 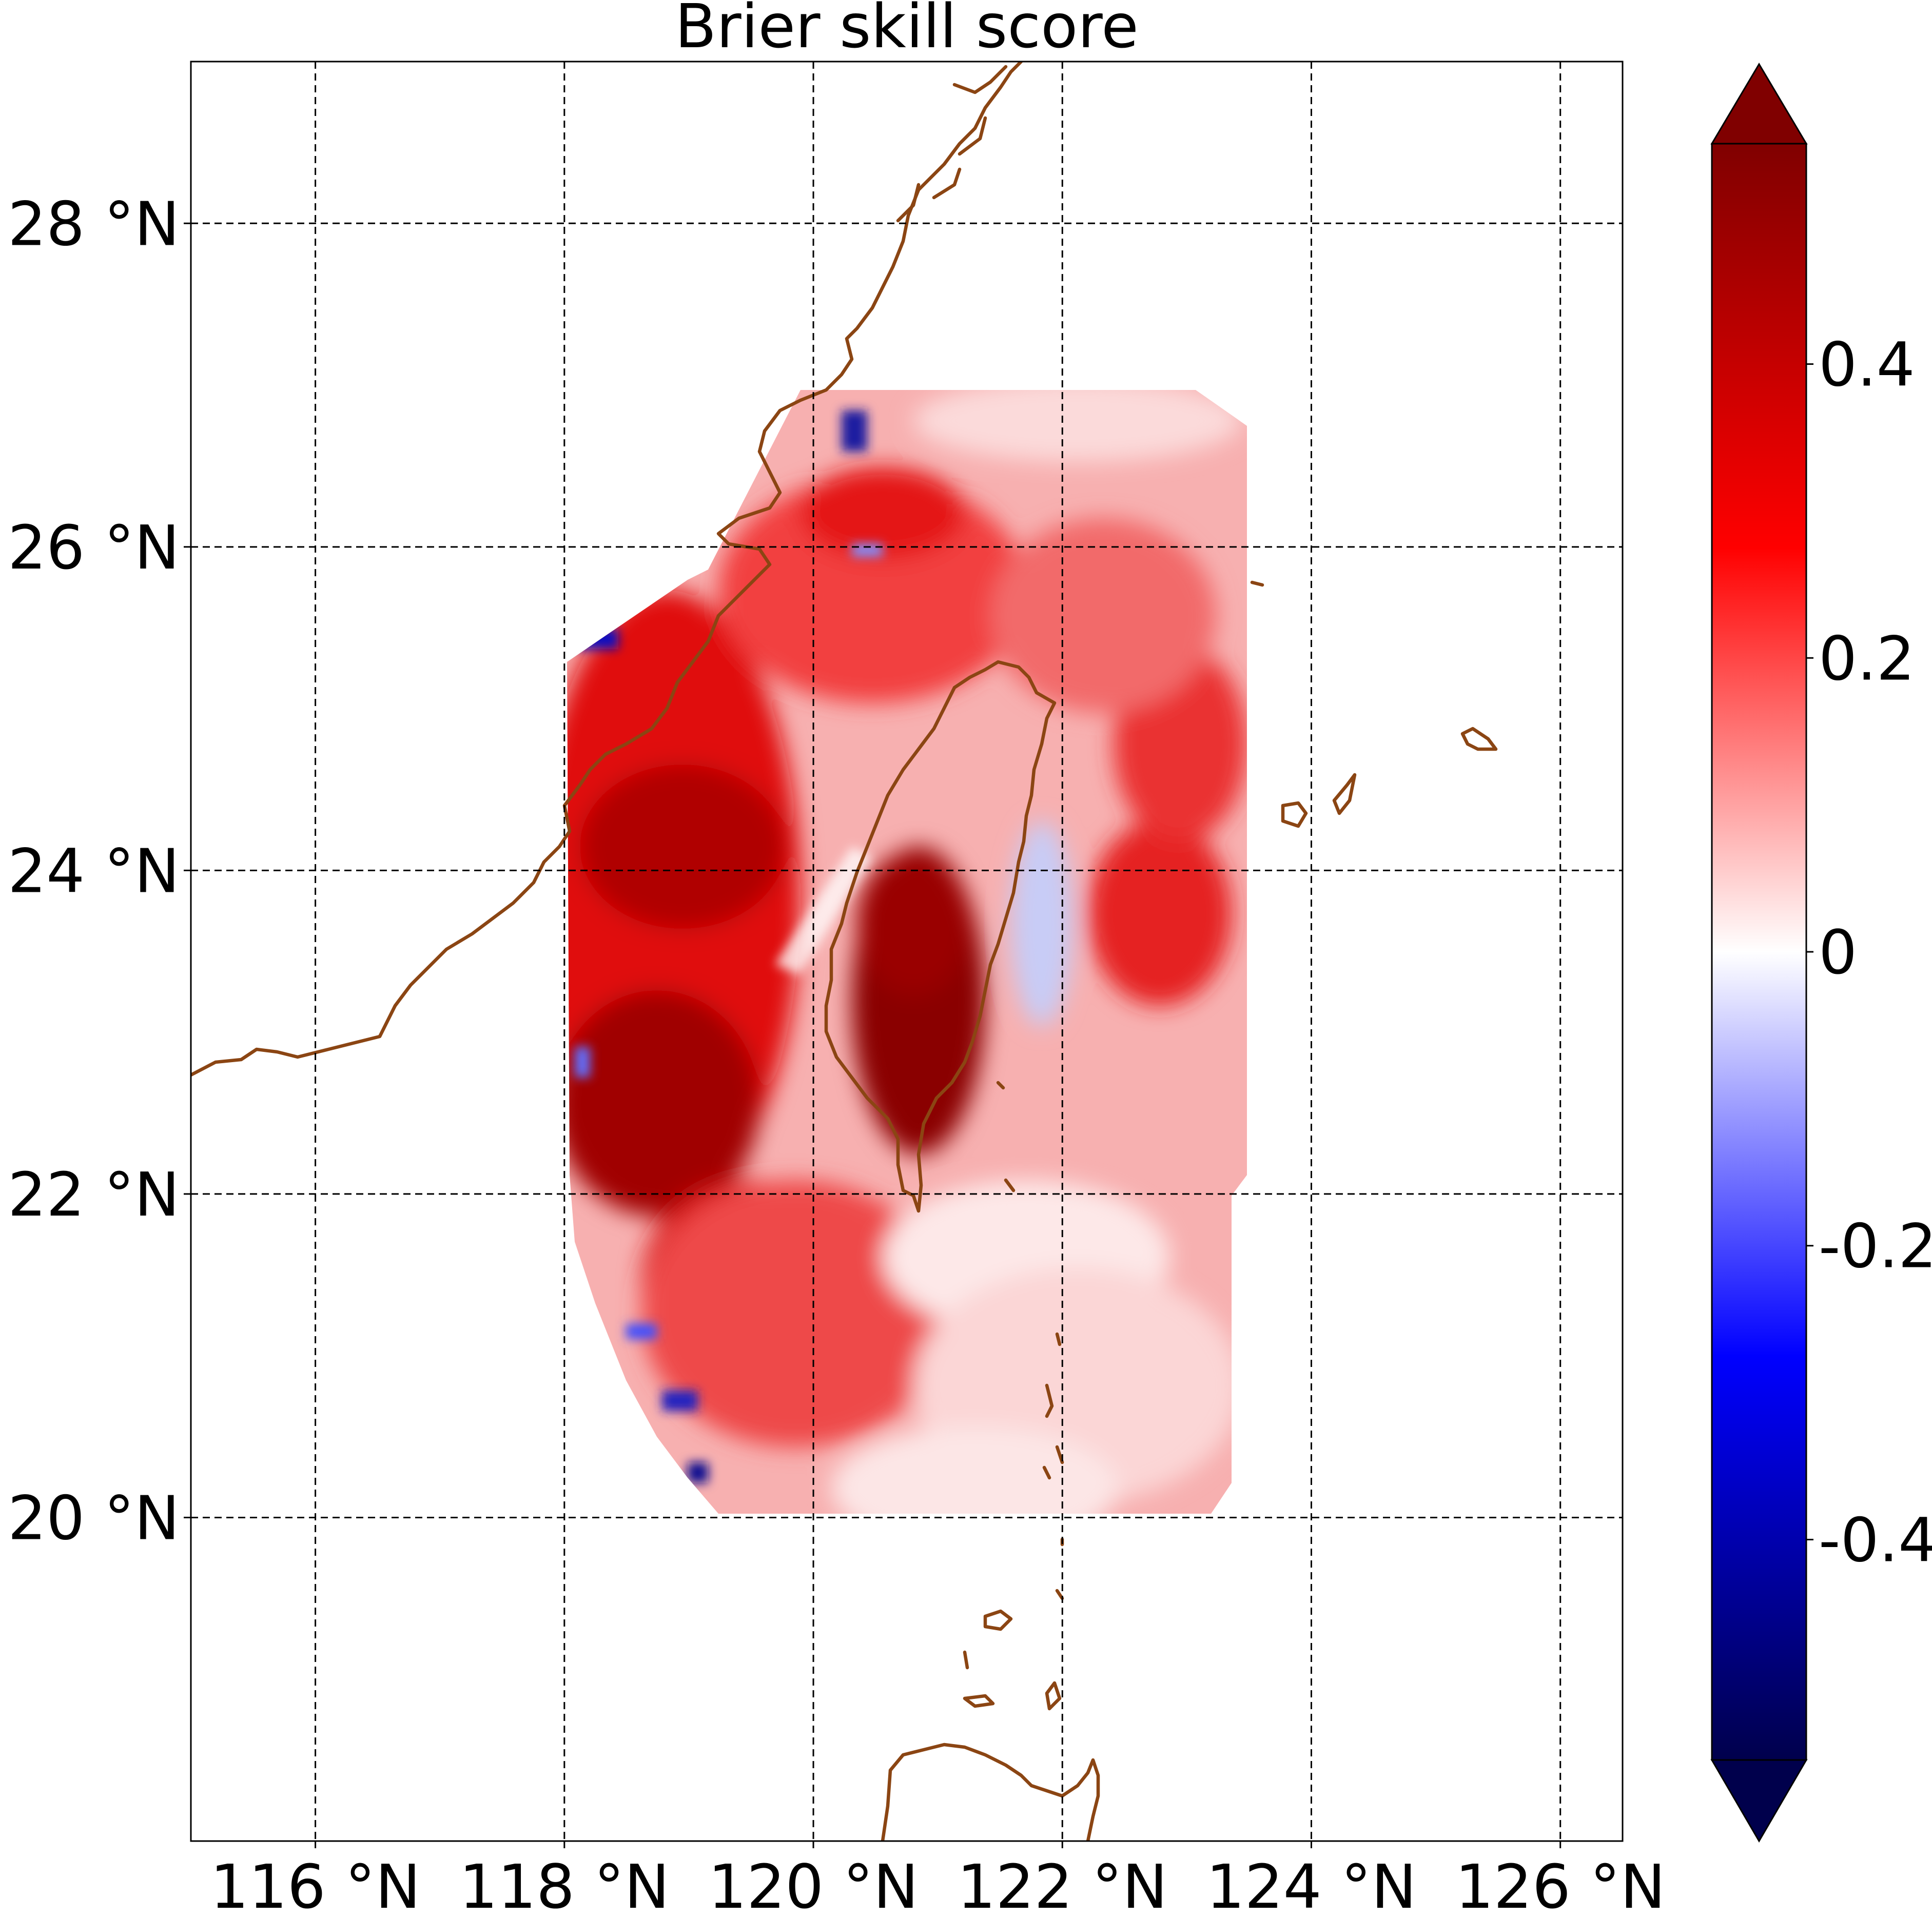 What do you see at coordinates (1759, 952) in the screenshot?
I see `colorbar-body` at bounding box center [1759, 952].